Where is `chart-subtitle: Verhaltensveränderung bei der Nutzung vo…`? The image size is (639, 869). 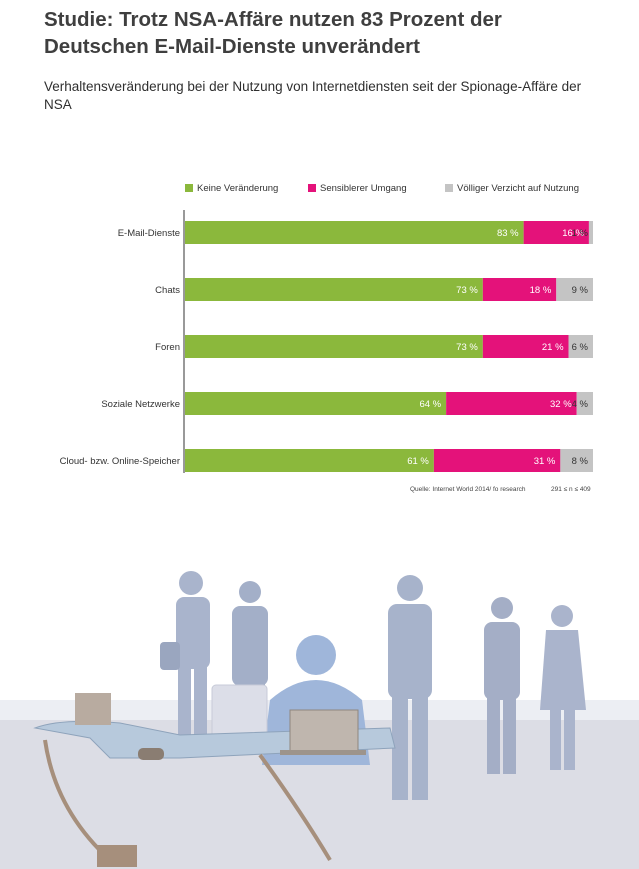
chart-subtitle: Verhaltensveränderung bei der Nutzung vo… is located at coordinates (313, 95).